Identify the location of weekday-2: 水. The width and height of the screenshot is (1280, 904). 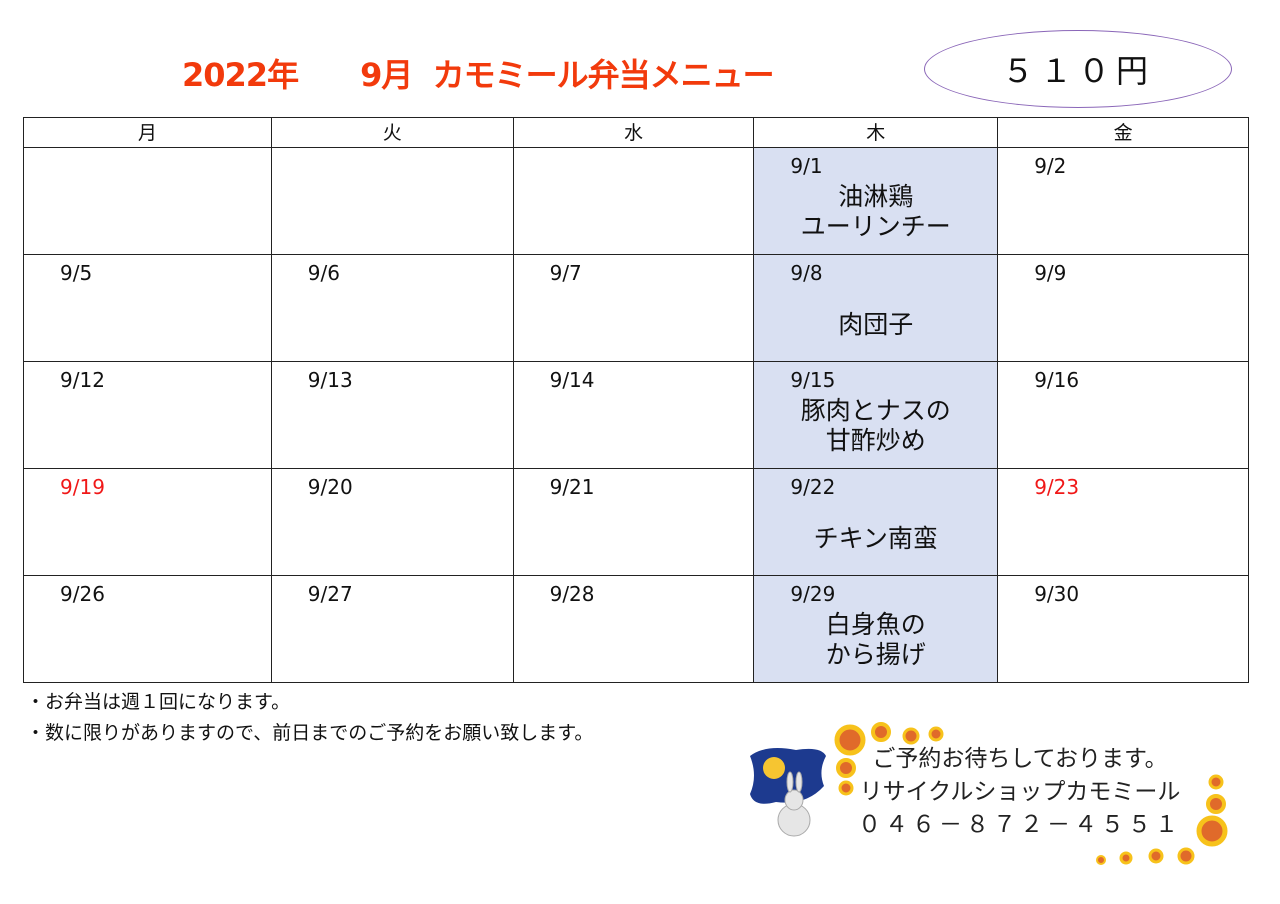
(633, 132).